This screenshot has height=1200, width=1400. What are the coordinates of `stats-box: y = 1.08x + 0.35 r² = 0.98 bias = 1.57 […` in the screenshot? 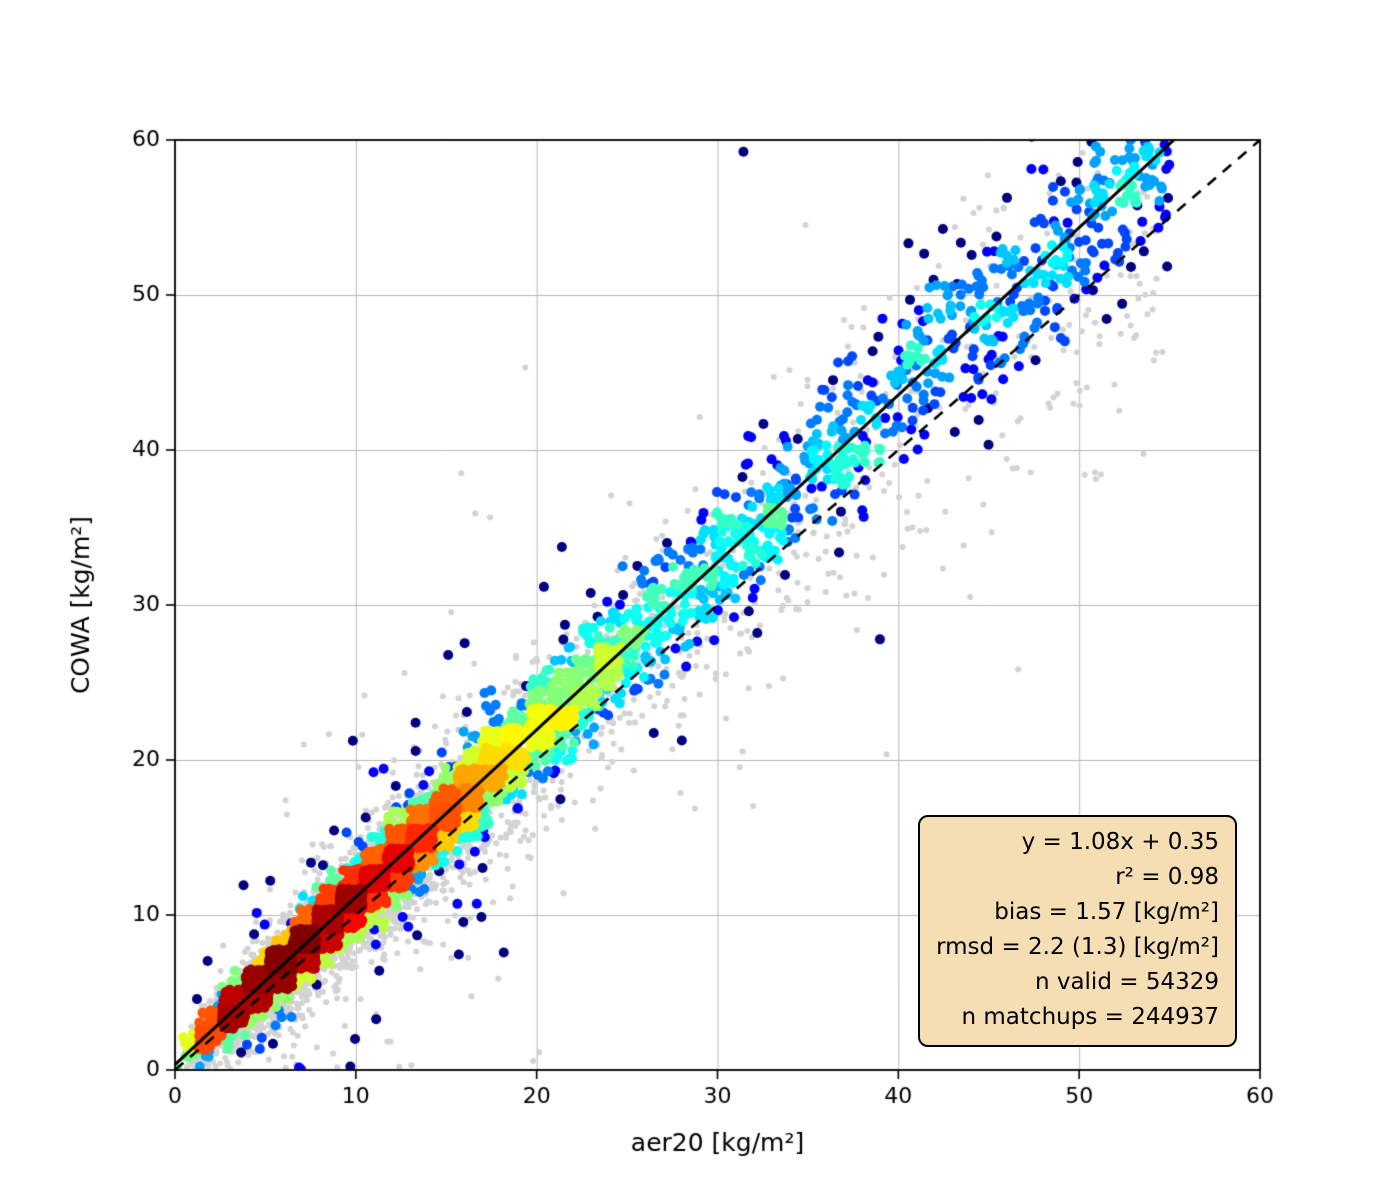 It's located at (1077, 931).